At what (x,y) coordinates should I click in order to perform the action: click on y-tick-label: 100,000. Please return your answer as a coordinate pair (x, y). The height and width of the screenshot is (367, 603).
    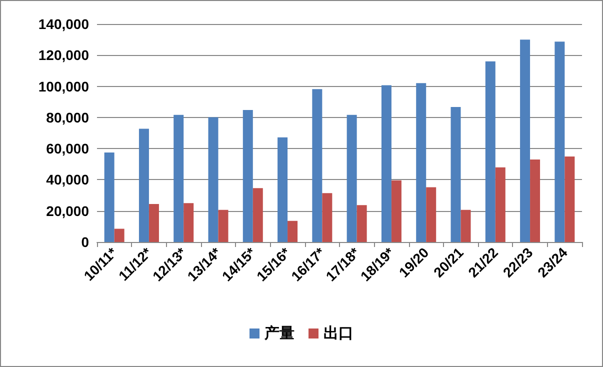
    Looking at the image, I should click on (64, 86).